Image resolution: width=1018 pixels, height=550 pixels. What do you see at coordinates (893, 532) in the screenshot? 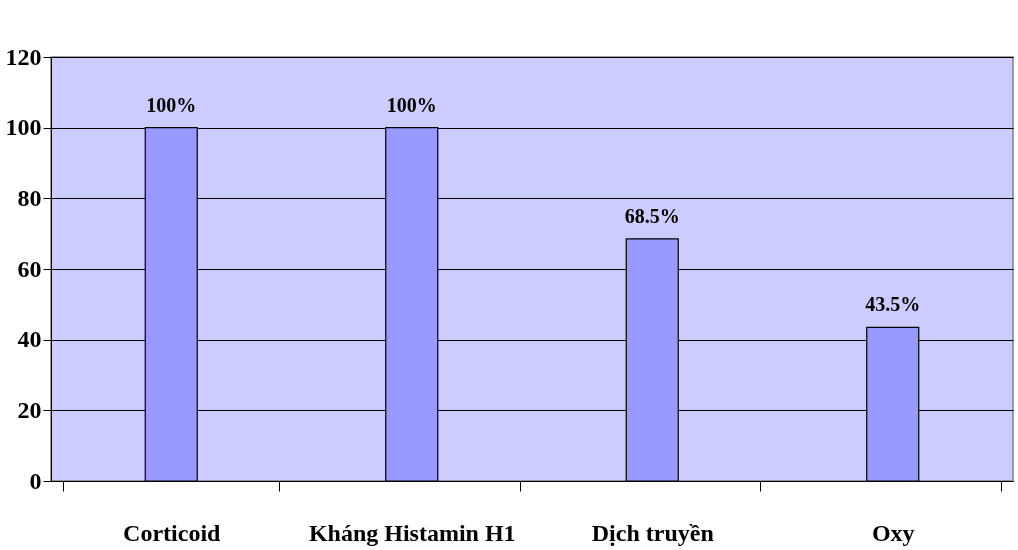
I see `x-tick-label: Oxy` at bounding box center [893, 532].